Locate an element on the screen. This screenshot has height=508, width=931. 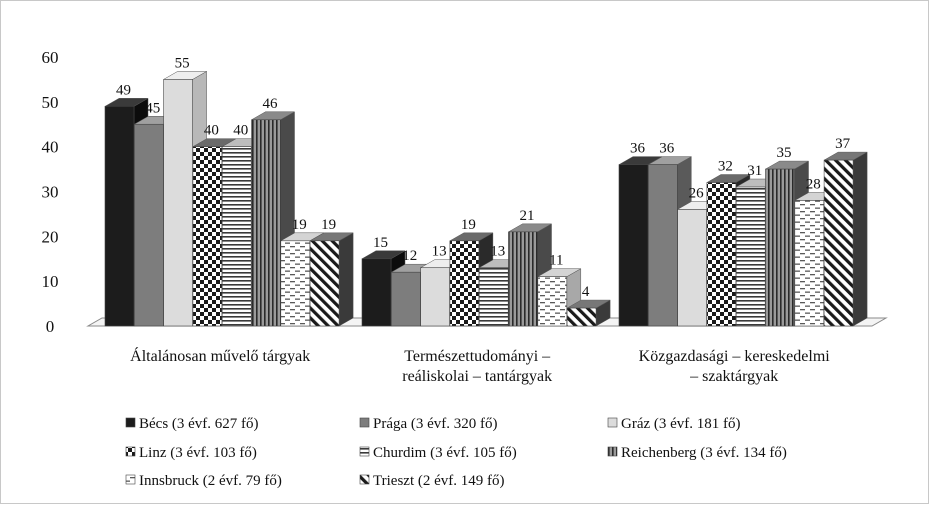
legend-label: Prága (3 évf. 320 fő) is located at coordinates (435, 424).